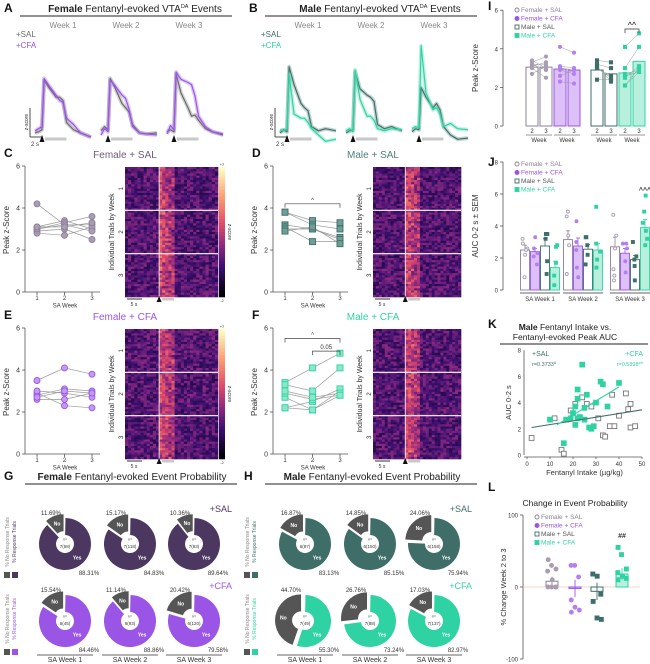 The width and height of the screenshot is (650, 664). Describe the element at coordinates (370, 275) in the screenshot. I see `heatmap-row-label: 3` at that location.